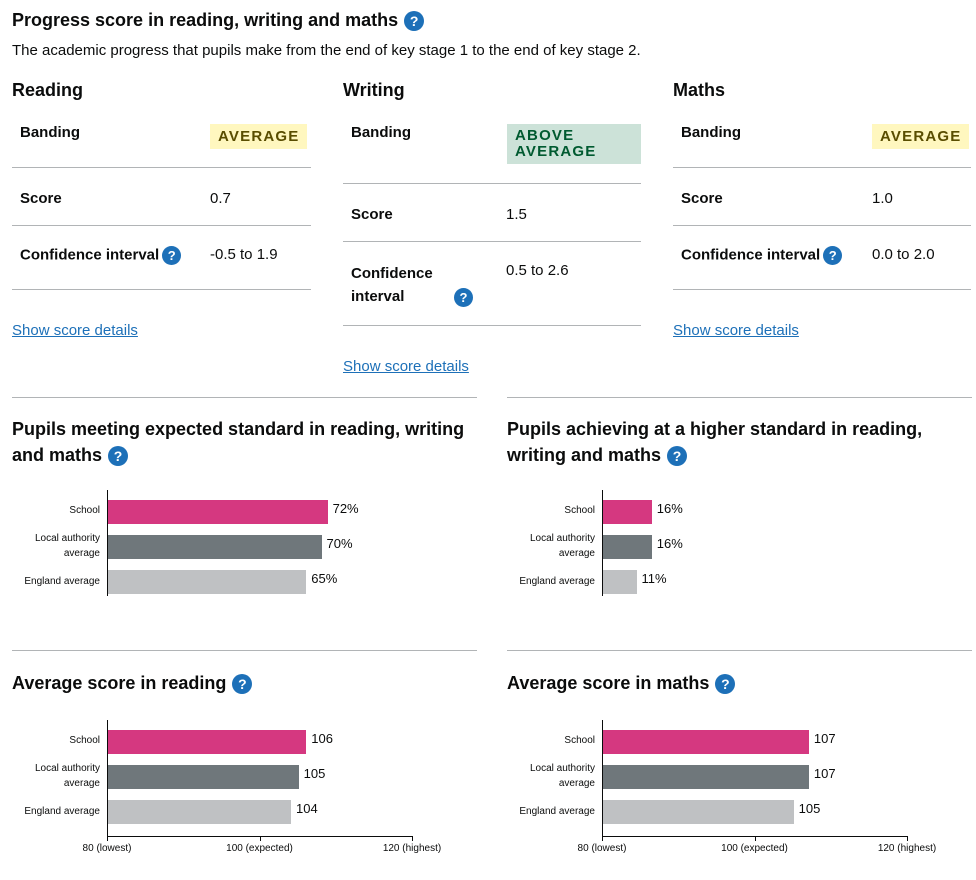  Describe the element at coordinates (903, 254) in the screenshot. I see `confidence-value: 0.0 to 2.0` at that location.